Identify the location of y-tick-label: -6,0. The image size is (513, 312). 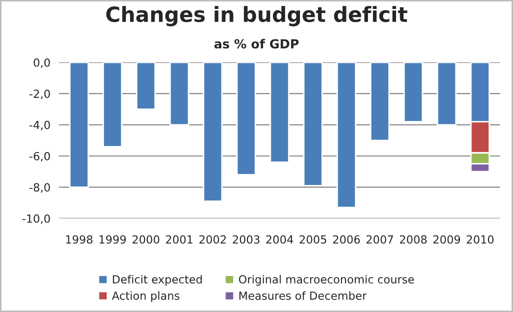
(40, 157).